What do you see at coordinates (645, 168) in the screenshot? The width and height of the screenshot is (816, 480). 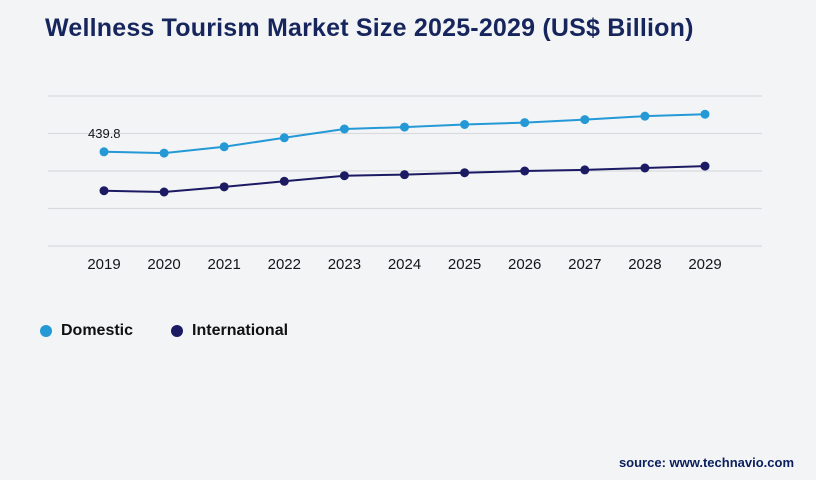 I see `marker-international-2028` at bounding box center [645, 168].